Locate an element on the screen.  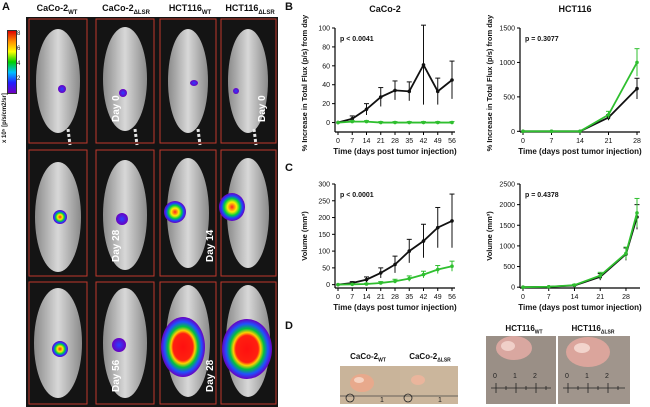
colorbar-tick: 2 is located at coordinates (19, 79).